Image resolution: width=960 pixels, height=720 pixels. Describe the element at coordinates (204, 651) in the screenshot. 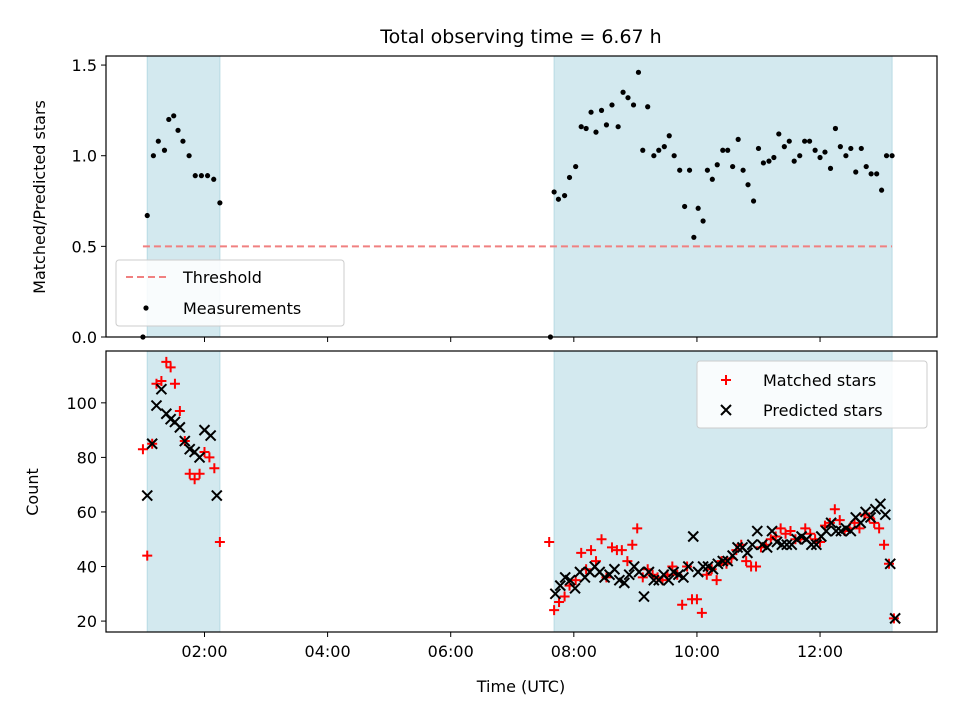

I see `x-tick-label: 02:00` at that location.